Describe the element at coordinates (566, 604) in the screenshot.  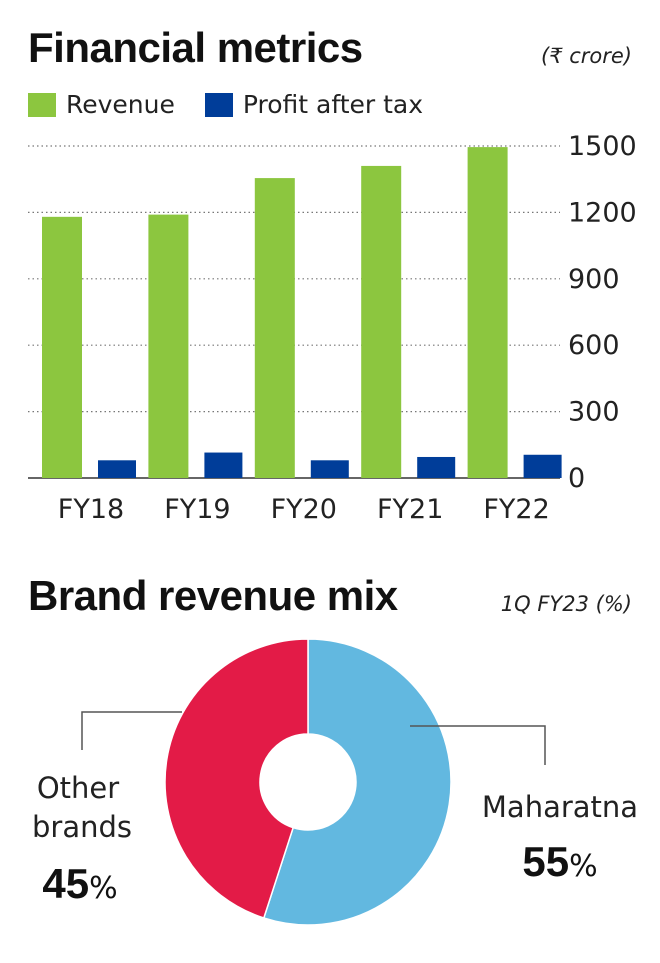
I see `pie-chart-subtitle: 1Q FY23 (%)` at that location.